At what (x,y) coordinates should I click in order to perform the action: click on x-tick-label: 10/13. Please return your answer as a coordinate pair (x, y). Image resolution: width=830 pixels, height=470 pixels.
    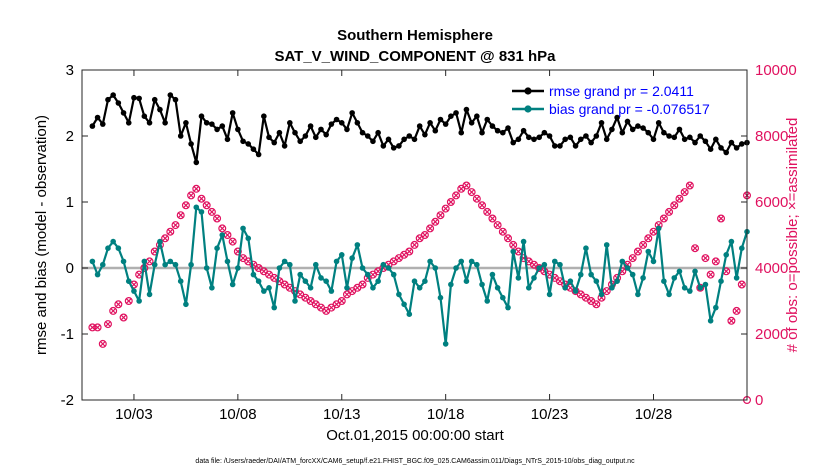
    Looking at the image, I should click on (342, 414).